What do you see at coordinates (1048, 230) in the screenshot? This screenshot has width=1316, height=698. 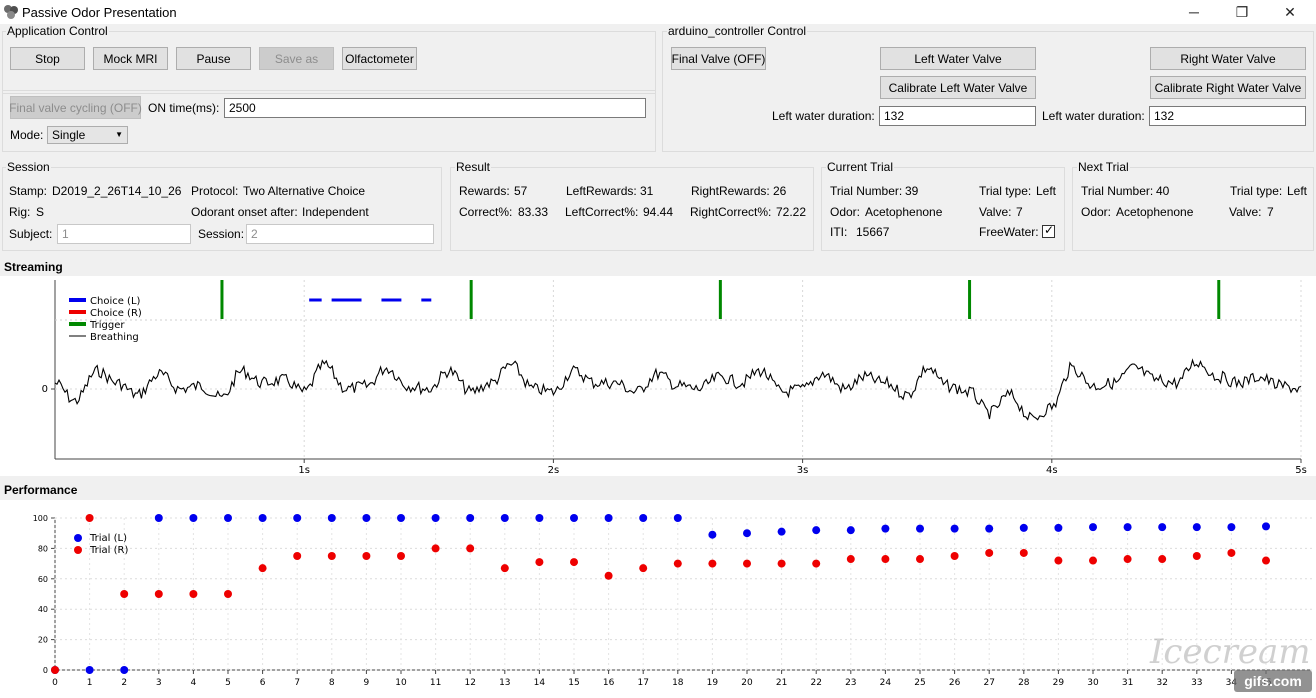 I see `freewater-checkbox: ✓` at bounding box center [1048, 230].